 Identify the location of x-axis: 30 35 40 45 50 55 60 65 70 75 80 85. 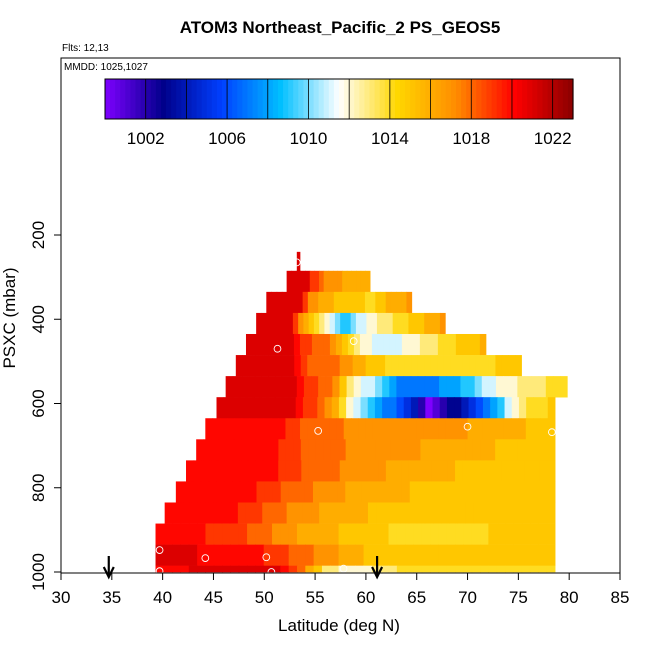
(340, 590).